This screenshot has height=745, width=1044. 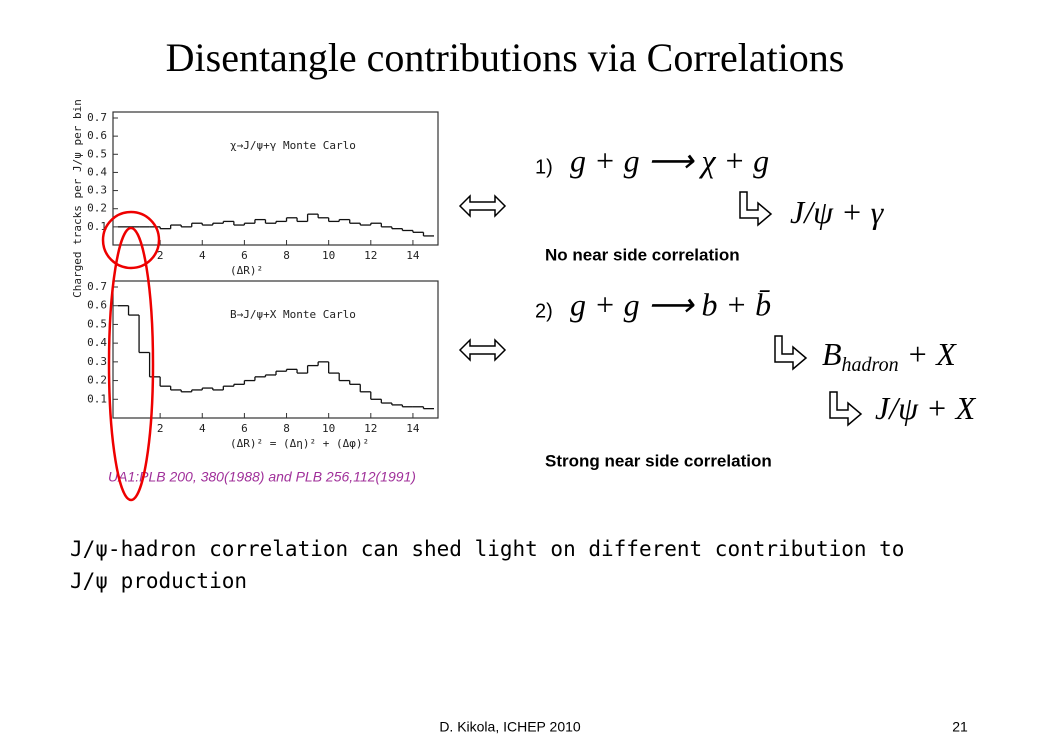 What do you see at coordinates (77, 198) in the screenshot?
I see `y-axis-label: Charged tracks per J/ψ per bin` at bounding box center [77, 198].